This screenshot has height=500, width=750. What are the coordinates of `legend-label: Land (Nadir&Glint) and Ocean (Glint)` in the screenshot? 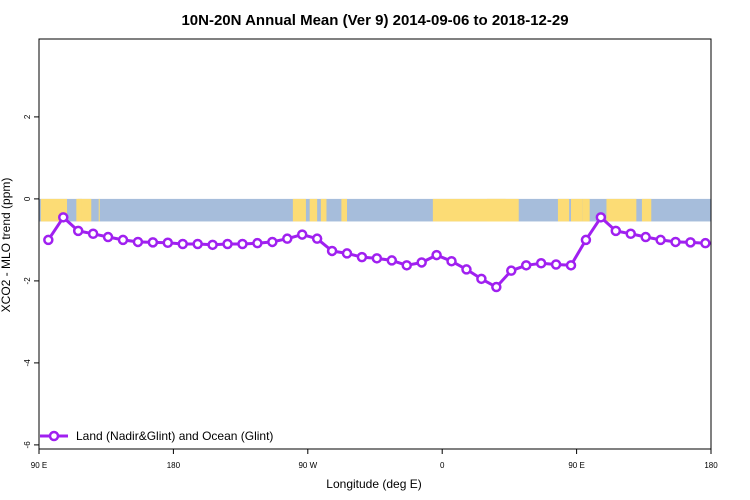 It's located at (174, 436).